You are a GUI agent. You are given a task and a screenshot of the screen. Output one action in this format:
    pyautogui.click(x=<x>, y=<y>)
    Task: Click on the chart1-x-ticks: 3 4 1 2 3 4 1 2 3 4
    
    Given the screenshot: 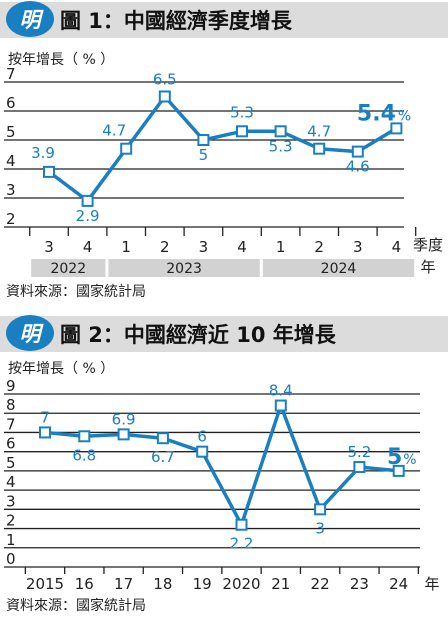 What is the action you would take?
    pyautogui.click(x=223, y=241)
    